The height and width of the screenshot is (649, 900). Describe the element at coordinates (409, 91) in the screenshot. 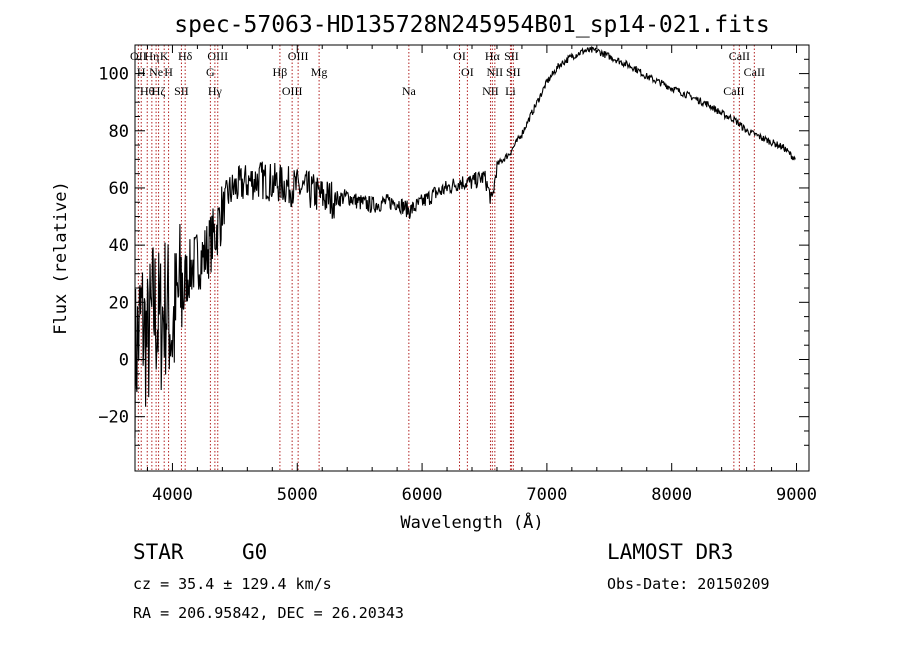

I see `line-marker-label: Na` at that location.